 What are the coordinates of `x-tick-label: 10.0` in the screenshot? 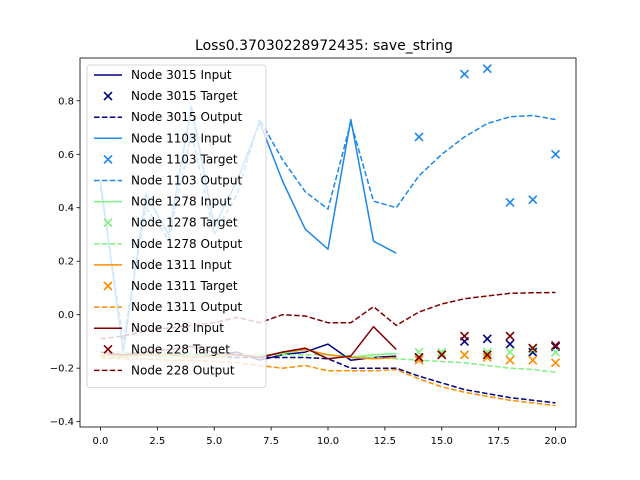 It's located at (328, 441).